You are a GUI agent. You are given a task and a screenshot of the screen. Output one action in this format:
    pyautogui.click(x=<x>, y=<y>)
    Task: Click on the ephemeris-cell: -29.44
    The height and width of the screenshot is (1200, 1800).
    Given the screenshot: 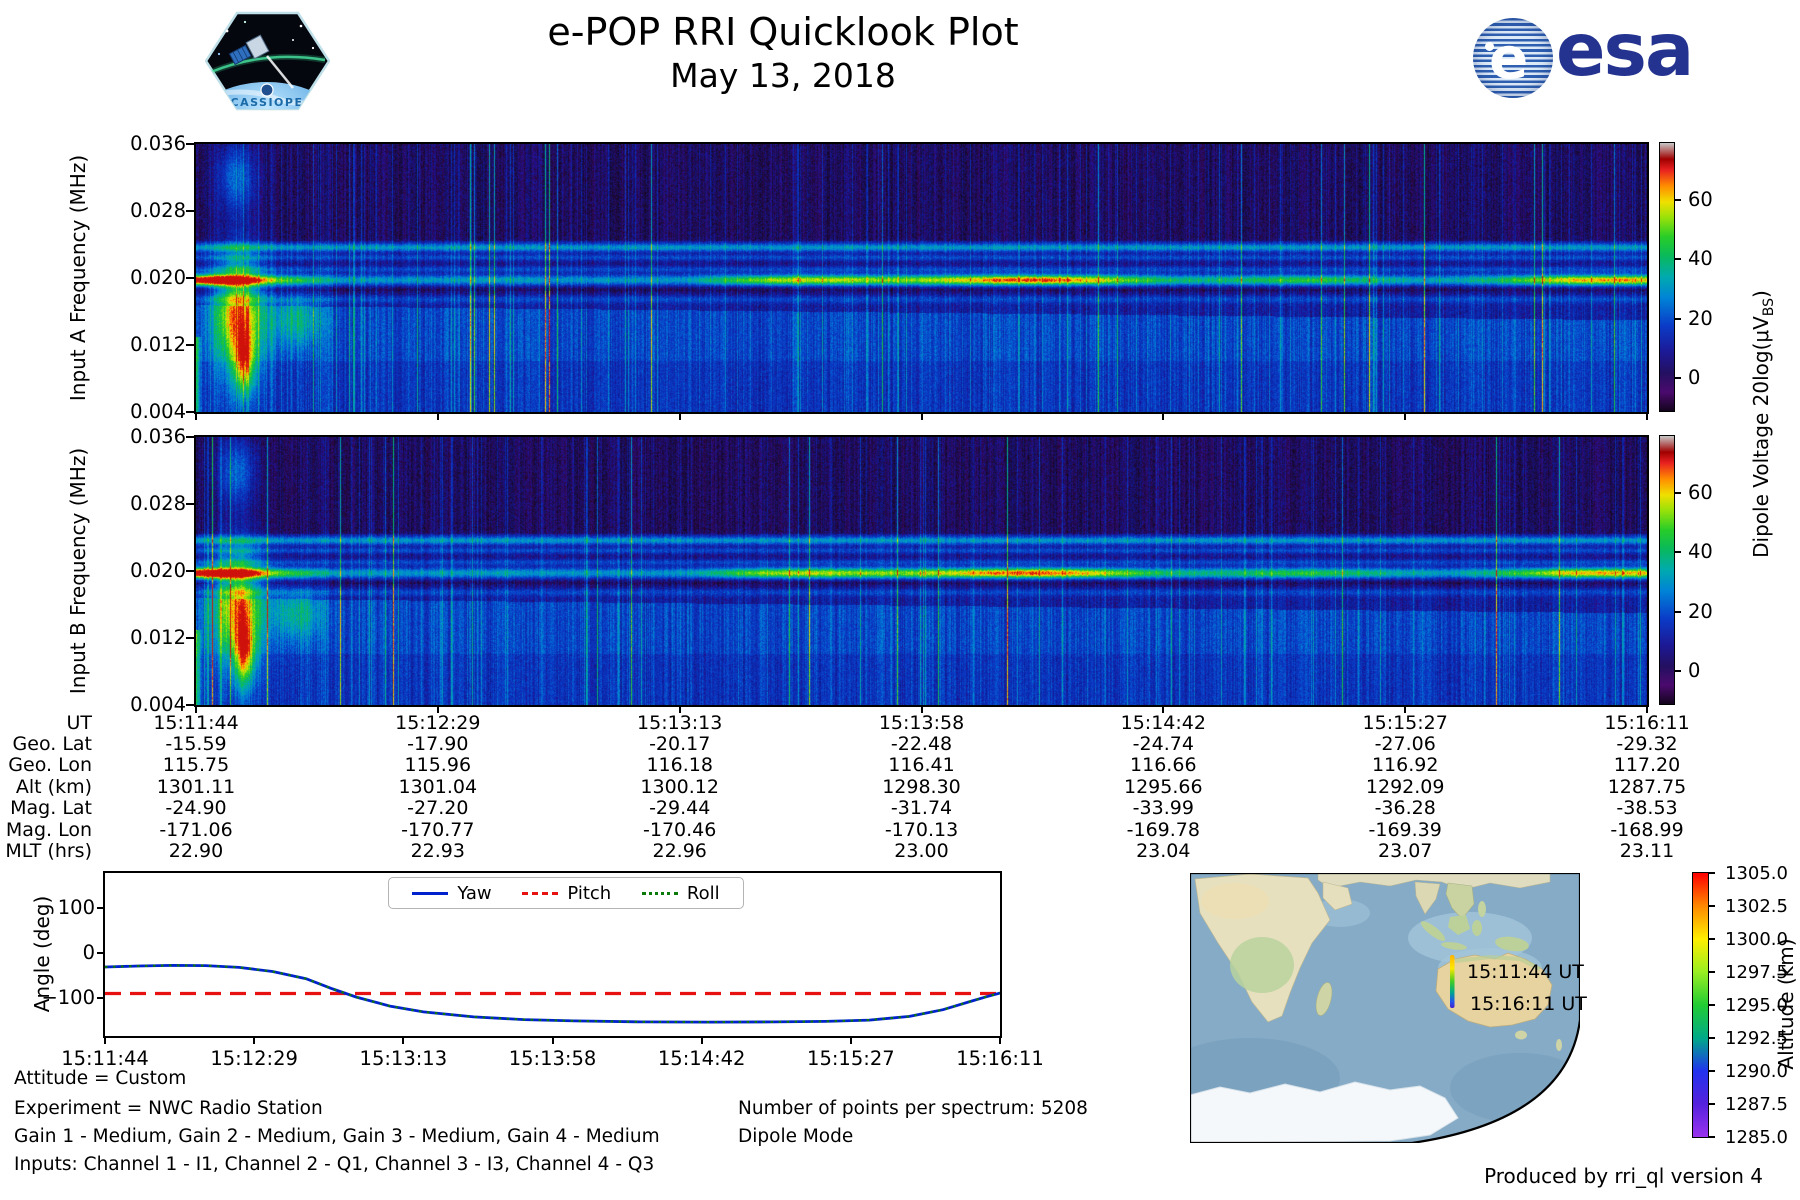 What is the action you would take?
    pyautogui.click(x=680, y=808)
    